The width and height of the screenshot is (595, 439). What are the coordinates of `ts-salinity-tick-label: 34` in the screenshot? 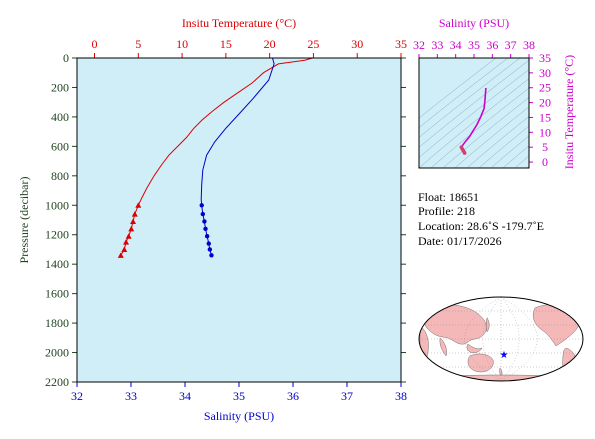 It's located at (456, 45).